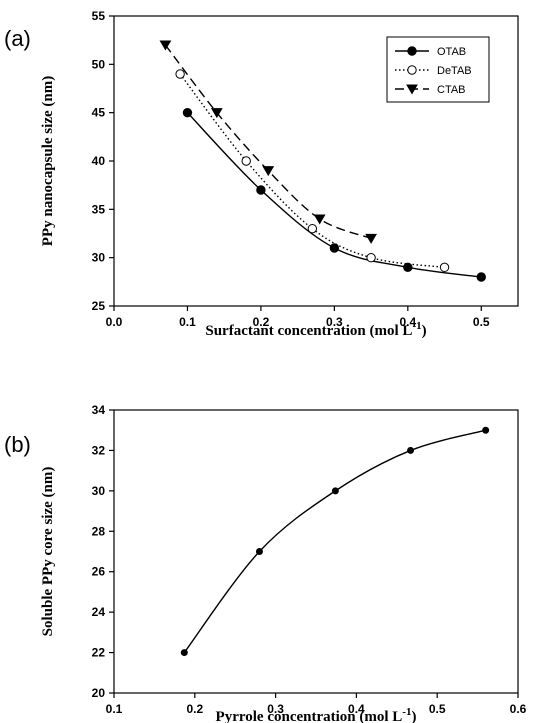 The image size is (533, 723). What do you see at coordinates (114, 322) in the screenshot?
I see `x-tick-label: 0.0` at bounding box center [114, 322].